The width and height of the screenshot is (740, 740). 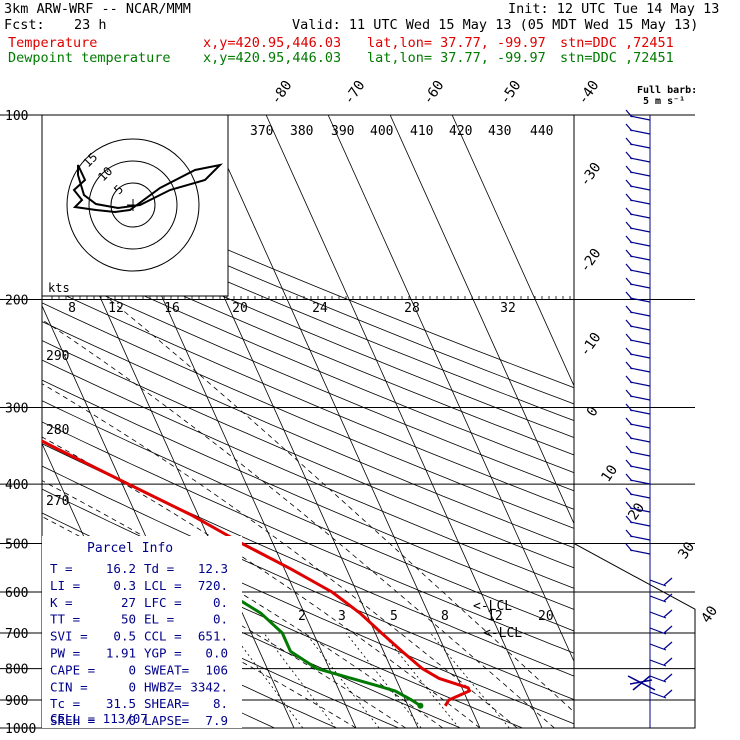 I want to click on parcel-info-title: Parcel Info, so click(x=130, y=548).